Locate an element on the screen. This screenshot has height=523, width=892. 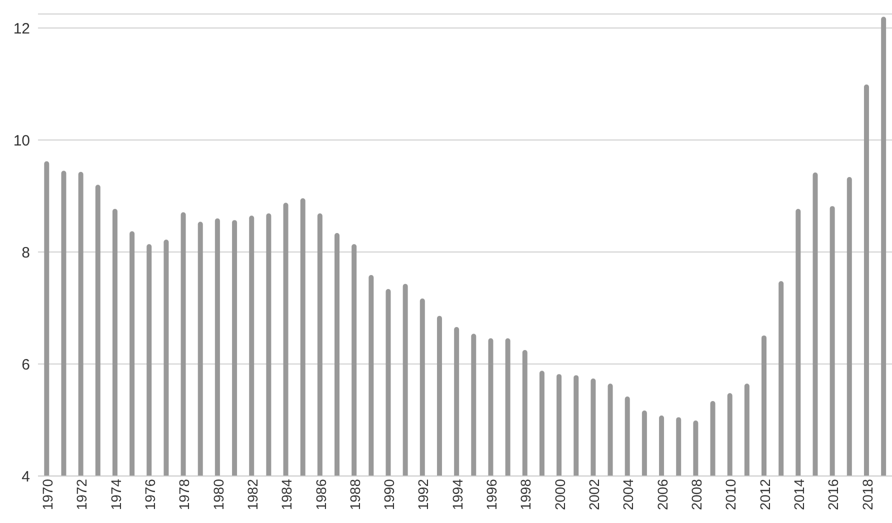
x-tick-label: 2018 is located at coordinates (867, 494).